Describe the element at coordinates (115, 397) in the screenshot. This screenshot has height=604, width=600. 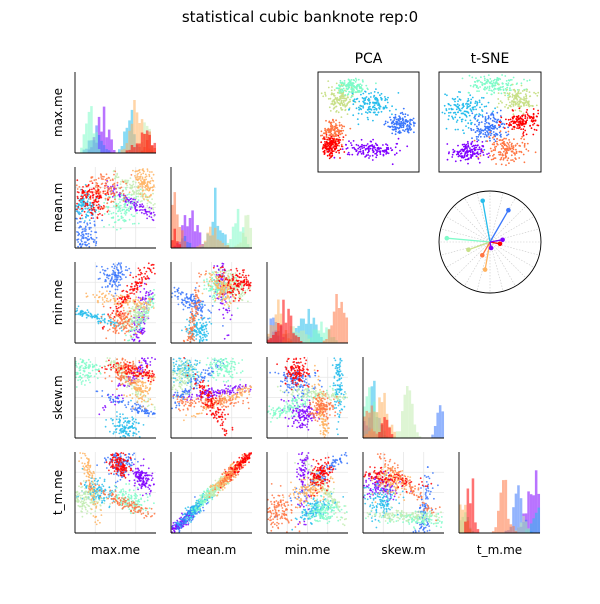
I see `scatter-skew.m-vs-max.me` at that location.